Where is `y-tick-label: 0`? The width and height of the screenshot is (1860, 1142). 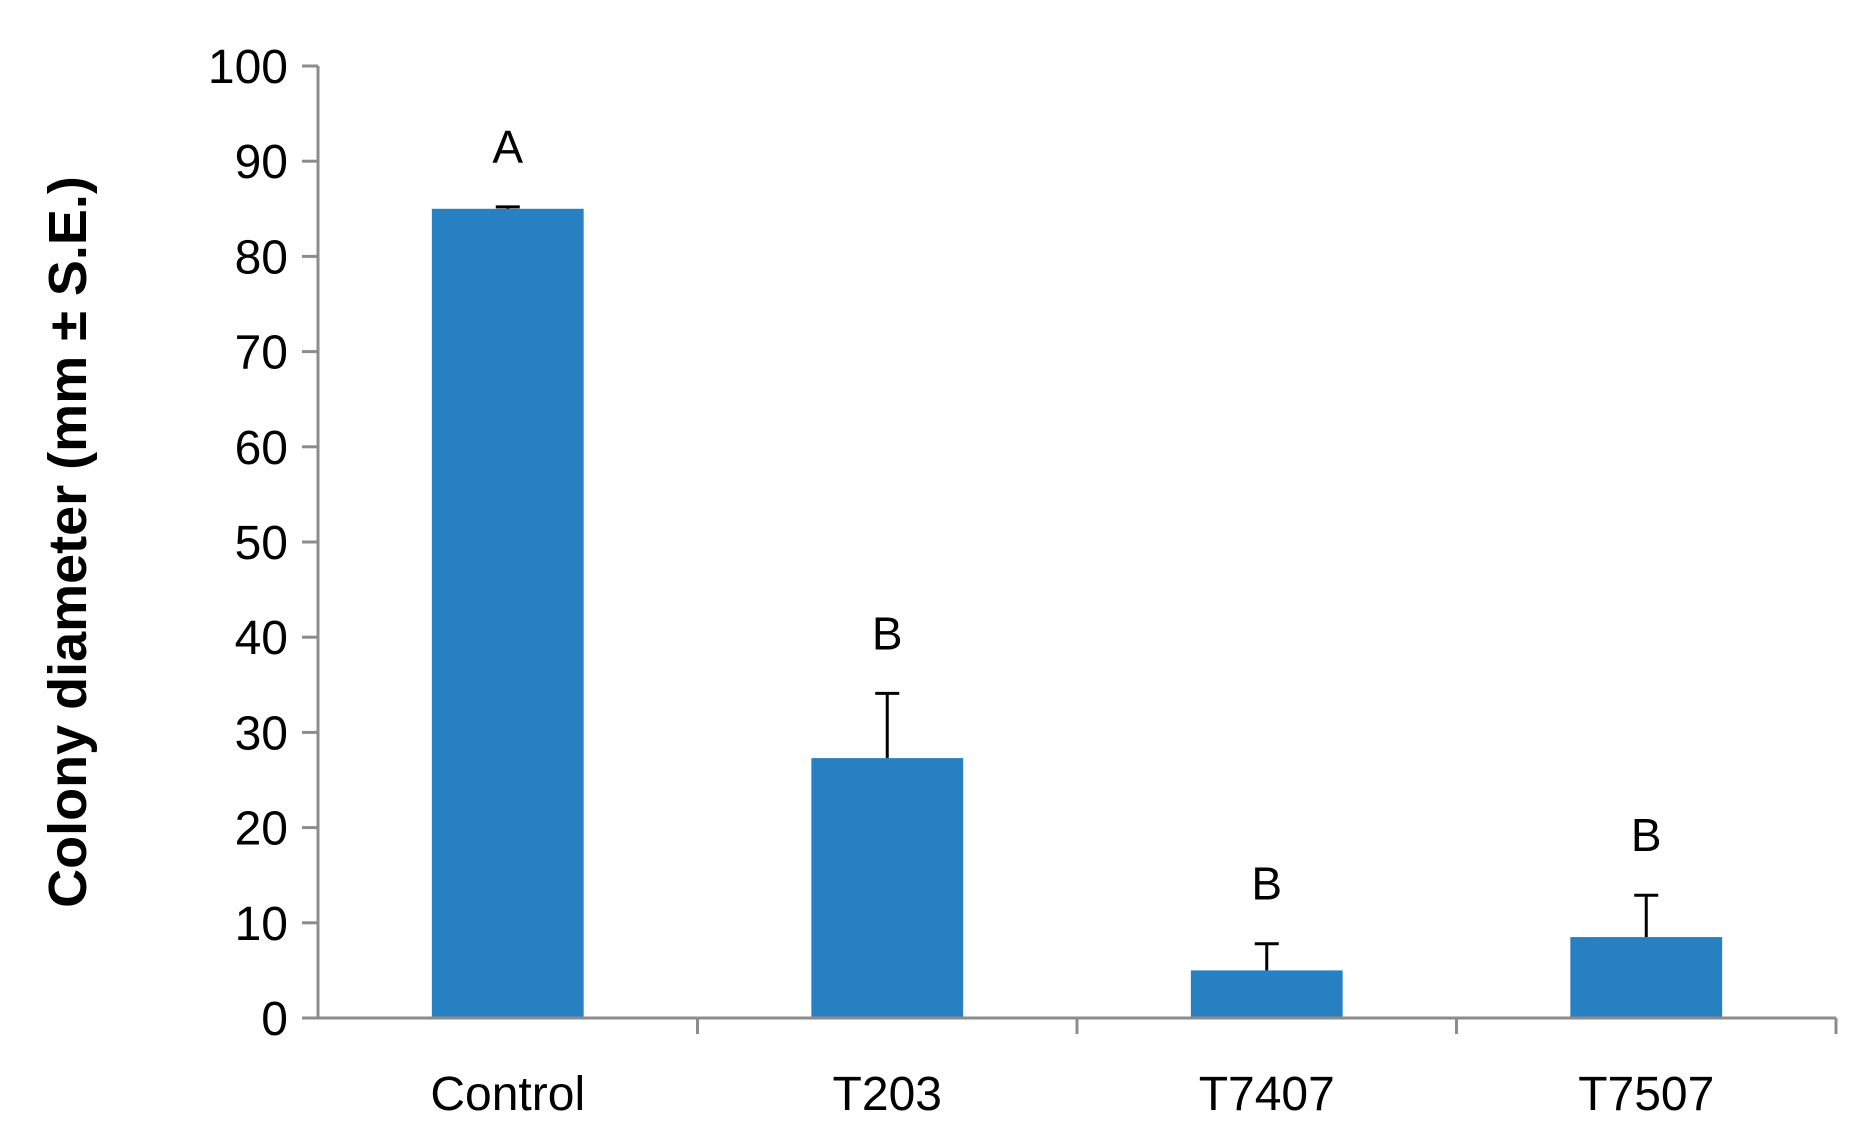 y-tick-label: 0 is located at coordinates (274, 1019).